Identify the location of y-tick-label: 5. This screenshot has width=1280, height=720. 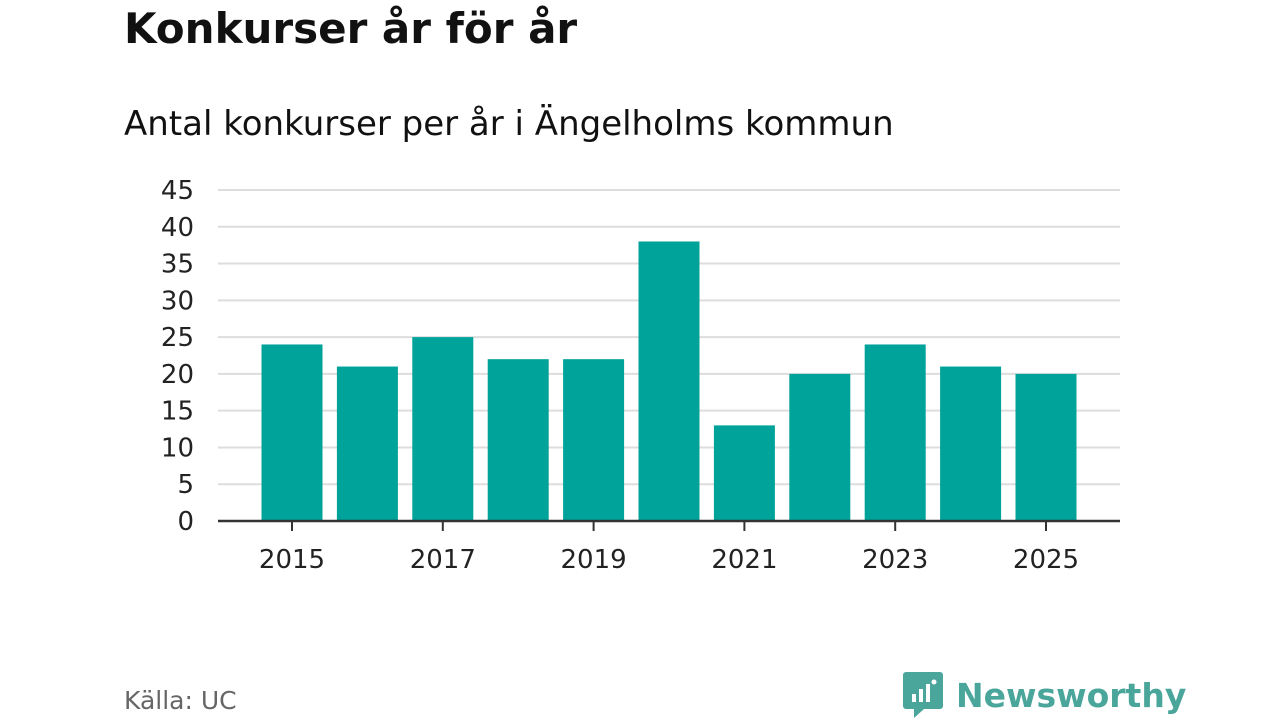
(185, 485).